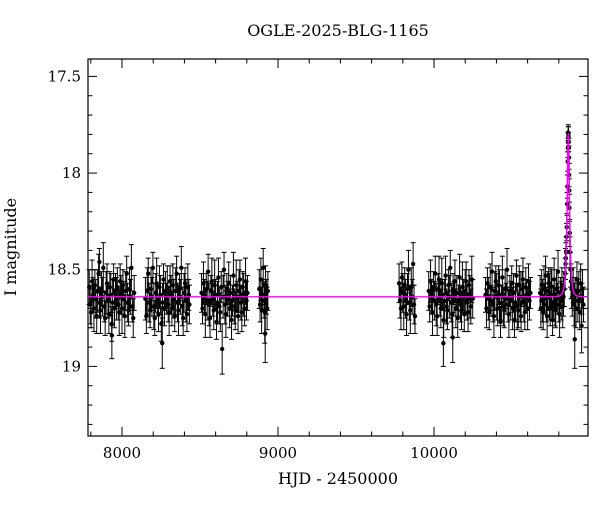 The image size is (600, 512). What do you see at coordinates (64, 76) in the screenshot?
I see `y-tick-label: 17.5` at bounding box center [64, 76].